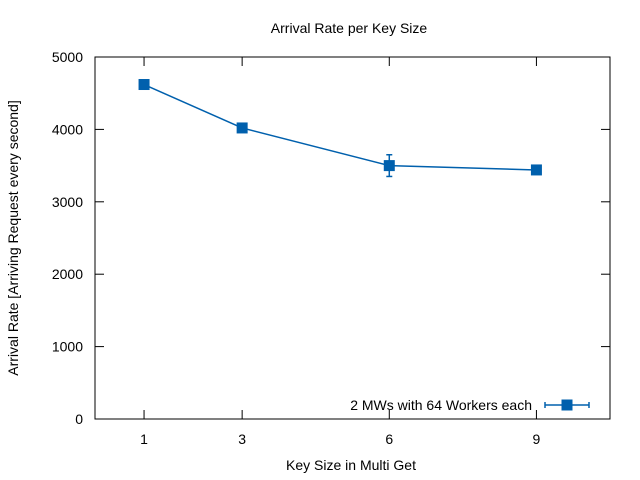  I want to click on series-layer, so click(340, 128).